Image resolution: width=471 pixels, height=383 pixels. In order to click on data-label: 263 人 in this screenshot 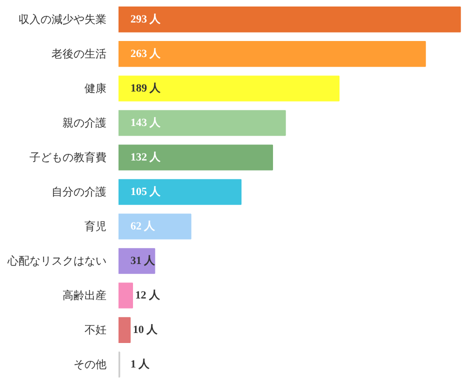, I will do `click(146, 54)`.